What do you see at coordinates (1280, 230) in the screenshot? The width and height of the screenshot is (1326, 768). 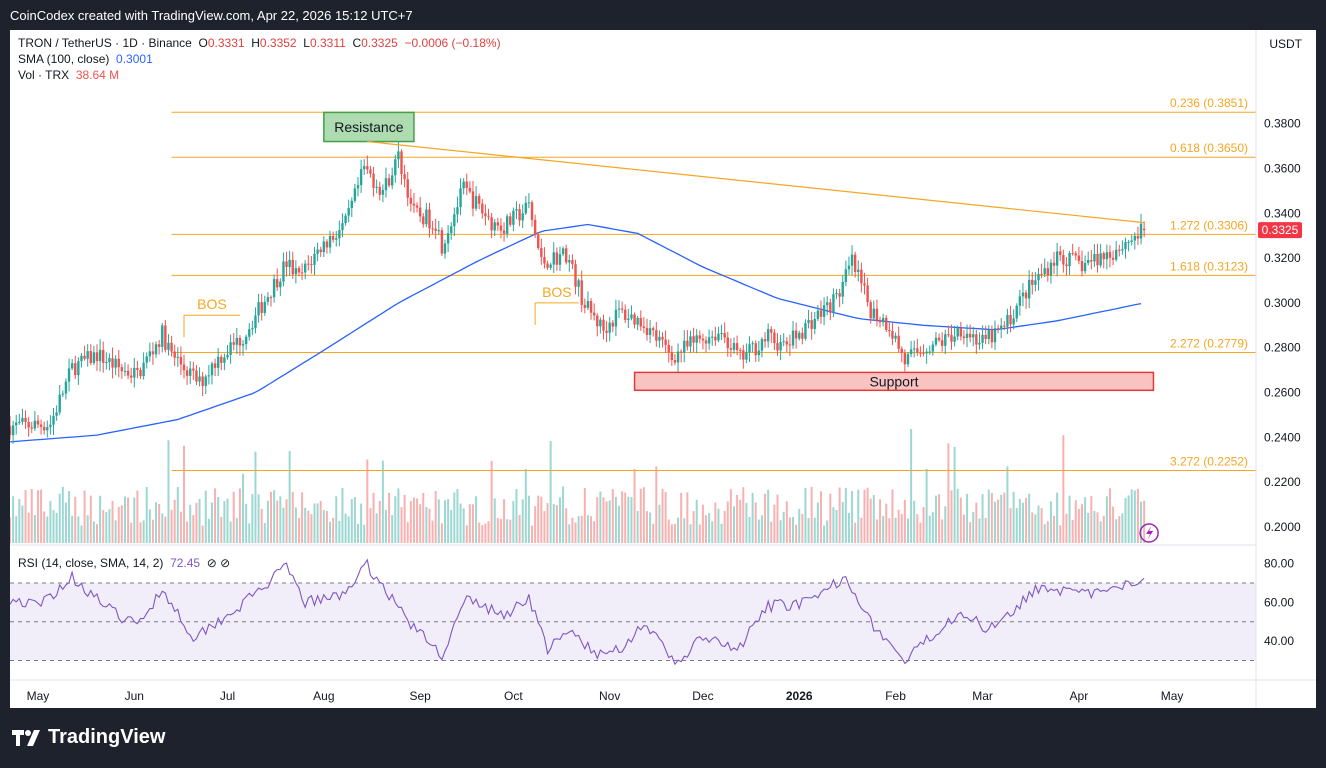 I see `last-price-badge-text: 0.3325` at bounding box center [1280, 230].